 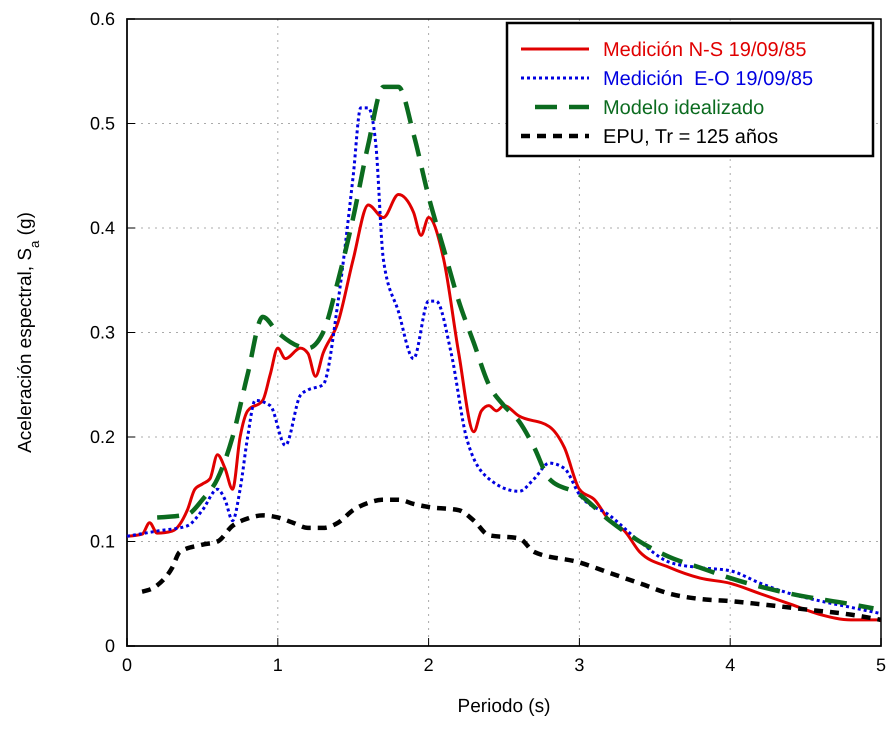 What do you see at coordinates (429, 664) in the screenshot?
I see `x-tick-label: 2` at bounding box center [429, 664].